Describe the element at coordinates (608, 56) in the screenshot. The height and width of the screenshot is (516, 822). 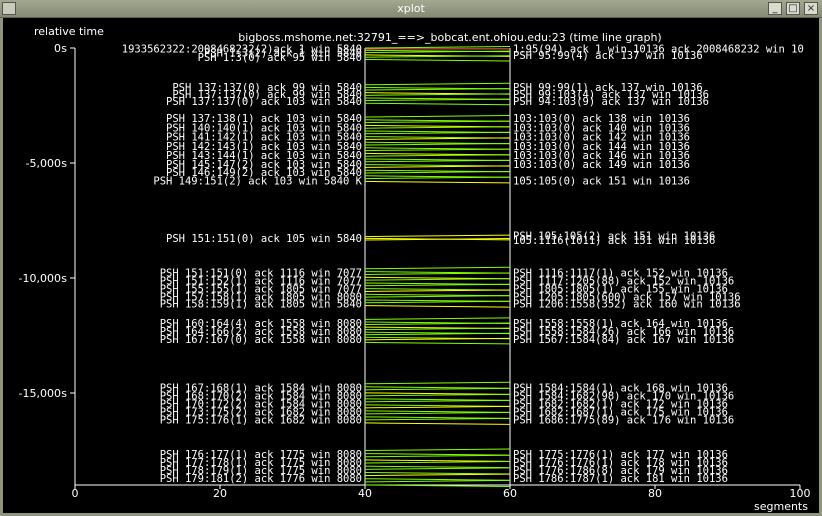
I see `packet-label-right: PSH 95:99(4) ack 137 win 10136` at that location.